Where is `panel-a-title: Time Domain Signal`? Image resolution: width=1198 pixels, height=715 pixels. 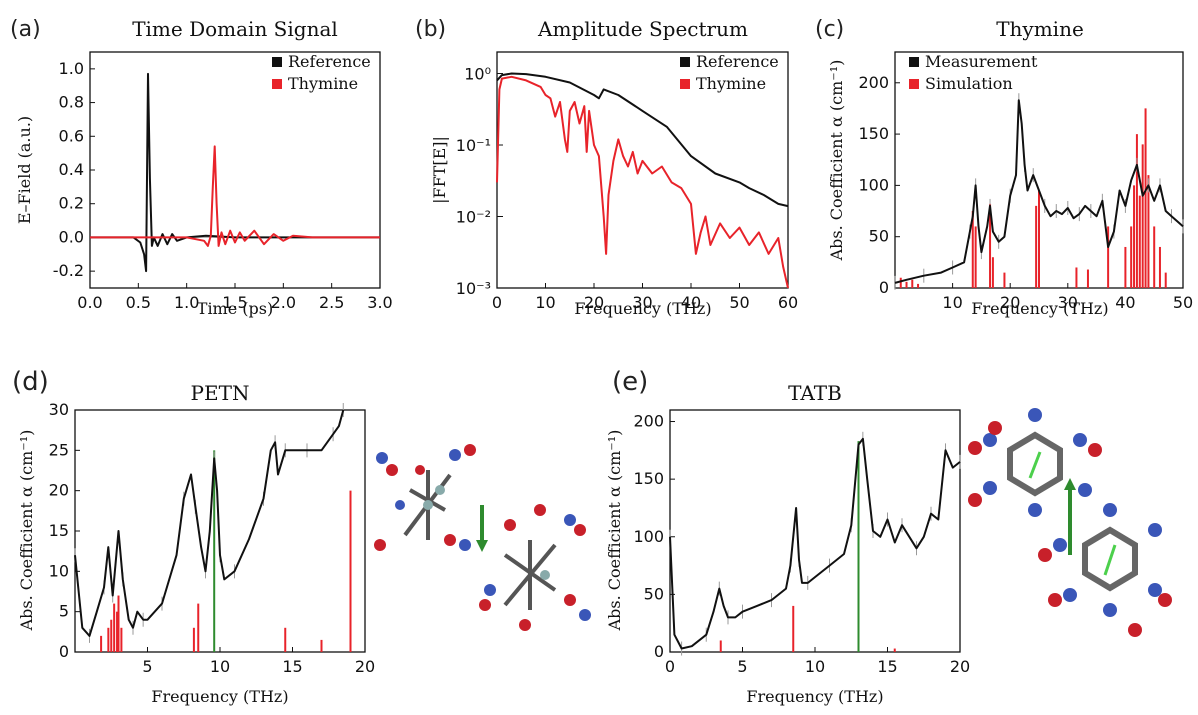
panel-a-title: Time Domain Signal is located at coordinates (235, 29).